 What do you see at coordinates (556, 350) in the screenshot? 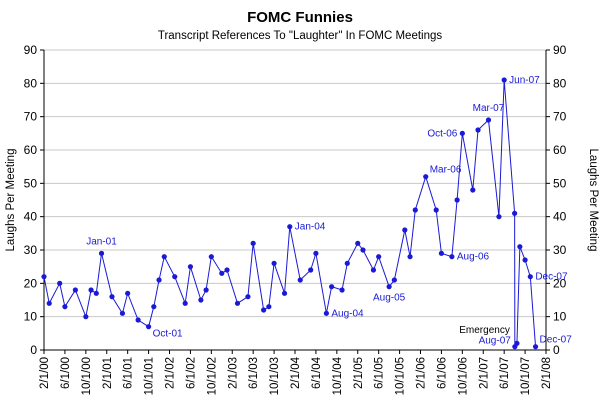
I see `y-tick-label-right: 0` at bounding box center [556, 350].